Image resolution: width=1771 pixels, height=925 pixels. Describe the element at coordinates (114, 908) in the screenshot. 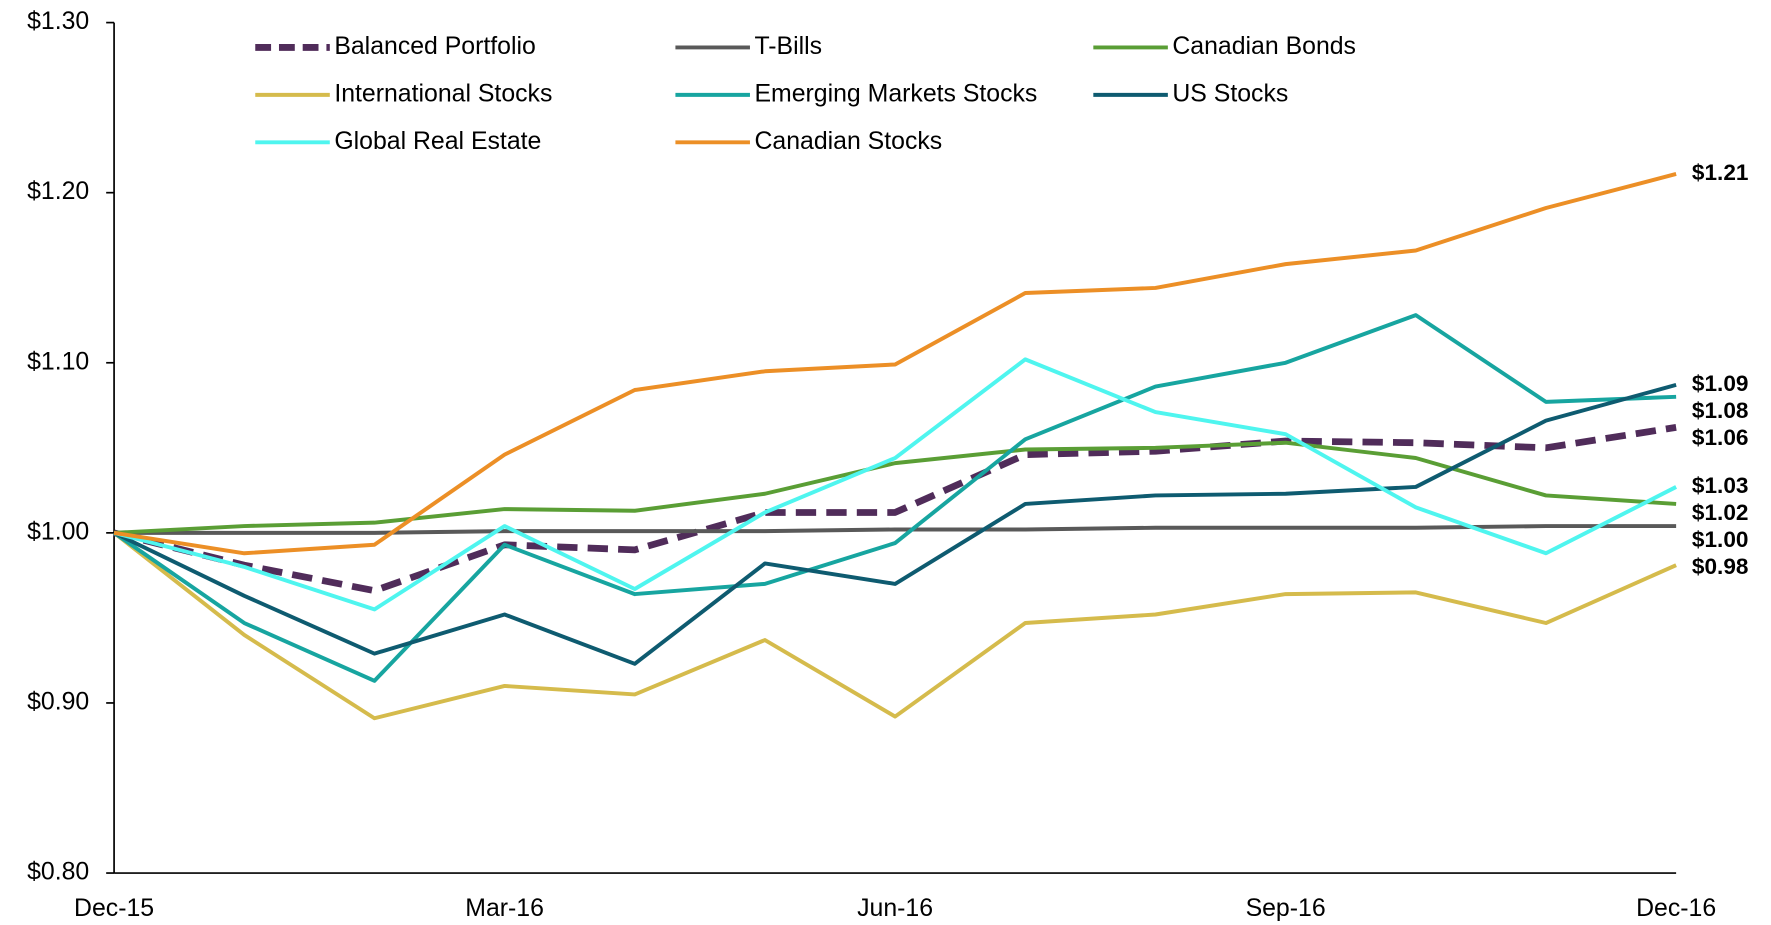

I see `x-tick-label: Dec-15` at that location.